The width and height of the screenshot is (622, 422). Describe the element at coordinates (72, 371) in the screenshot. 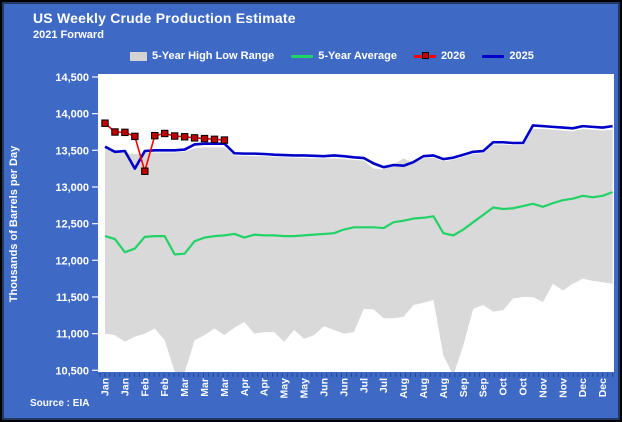

I see `svg-text: 10,500` at that location.